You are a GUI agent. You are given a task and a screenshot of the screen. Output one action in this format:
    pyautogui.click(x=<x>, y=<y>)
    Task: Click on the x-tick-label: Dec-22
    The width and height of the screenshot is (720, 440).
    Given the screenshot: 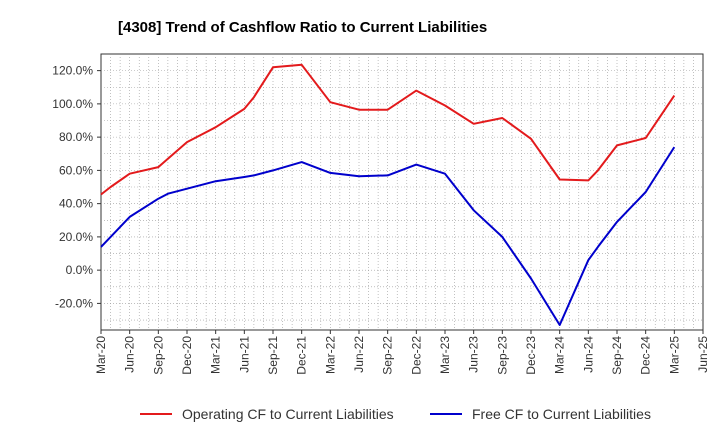 What is the action you would take?
    pyautogui.click(x=416, y=355)
    